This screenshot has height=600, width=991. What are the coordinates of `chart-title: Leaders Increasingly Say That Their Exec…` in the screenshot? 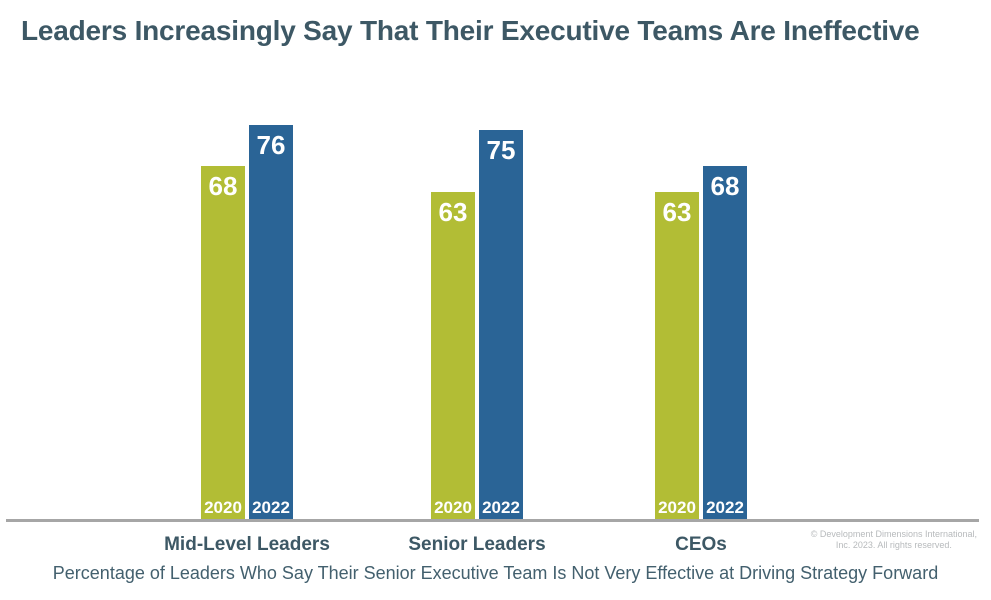 It's located at (470, 30).